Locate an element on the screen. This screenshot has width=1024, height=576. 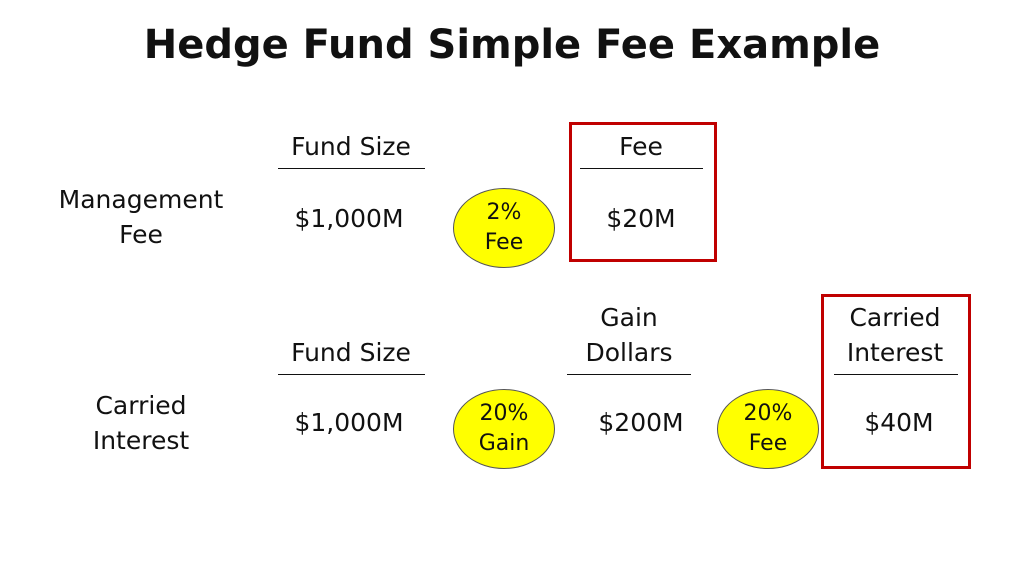
gain-rate-ellipse: 20% Gain is located at coordinates (504, 429).